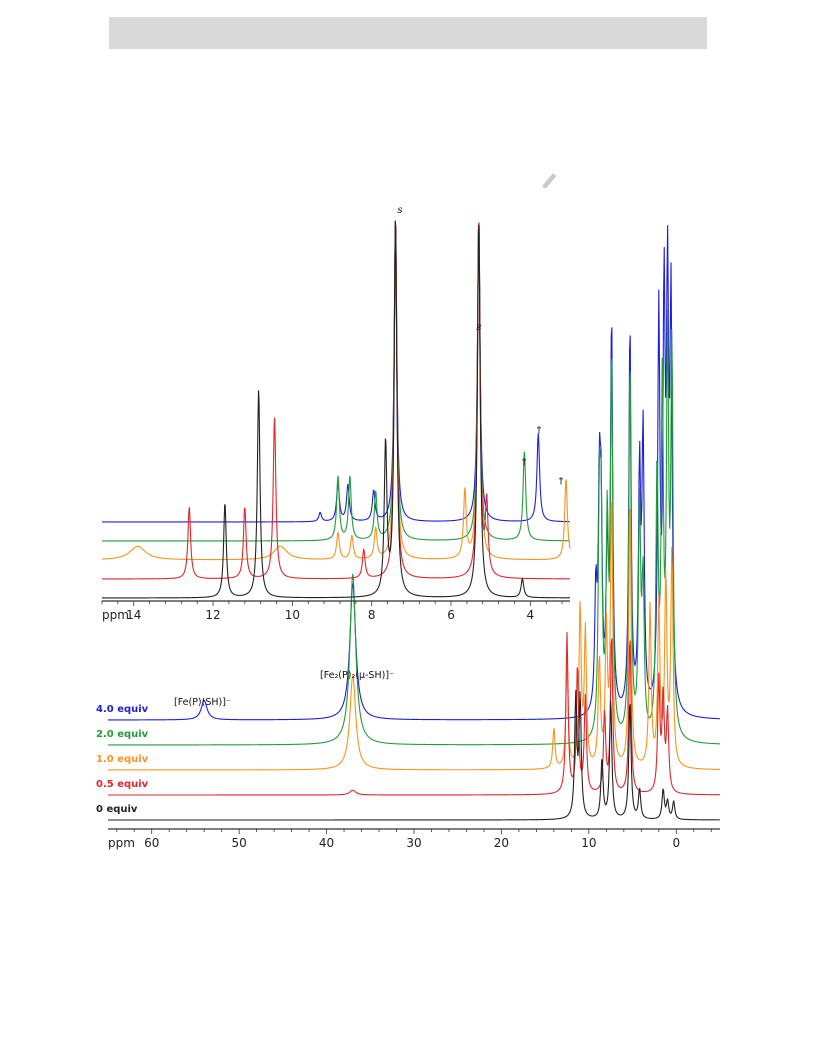  Describe the element at coordinates (357, 675) in the screenshot. I see `fe2-p2-sh-annotation: [Fe₂(P)₂(μ-SH)]⁻` at that location.